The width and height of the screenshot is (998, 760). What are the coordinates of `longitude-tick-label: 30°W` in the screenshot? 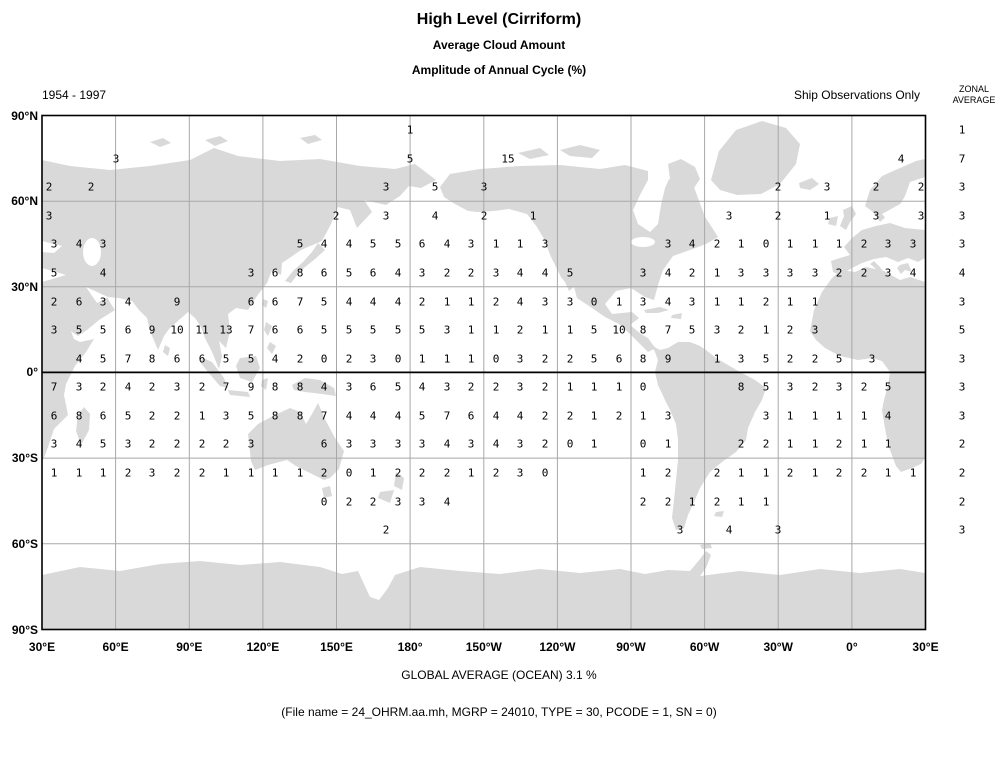 It's located at (778, 647).